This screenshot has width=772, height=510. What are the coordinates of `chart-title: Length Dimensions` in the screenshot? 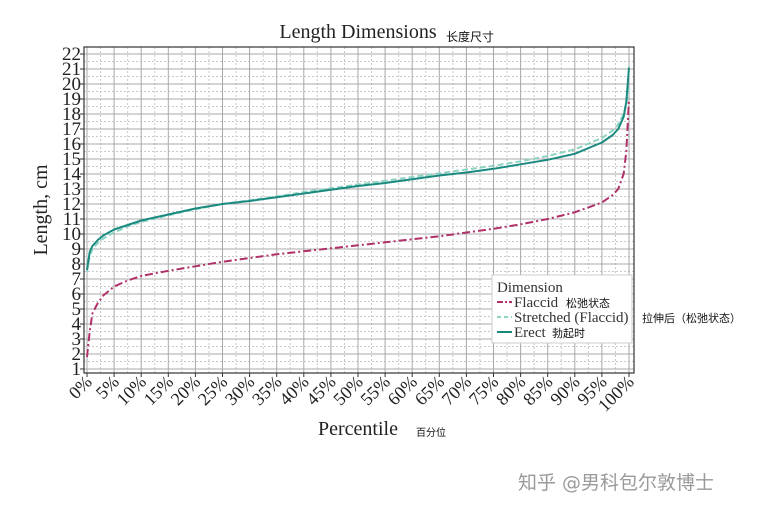 It's located at (357, 32).